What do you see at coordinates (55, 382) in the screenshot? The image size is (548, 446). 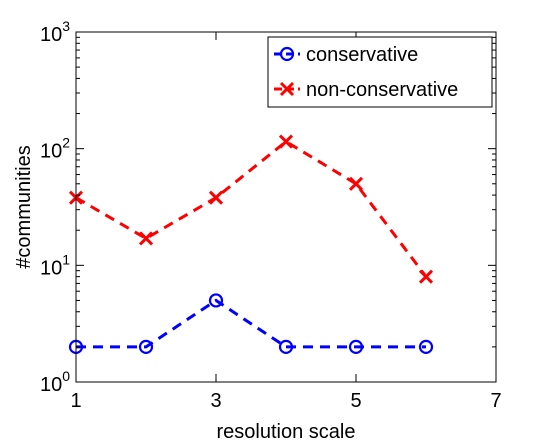 I see `y-tick-label: 10⁰` at bounding box center [55, 382].